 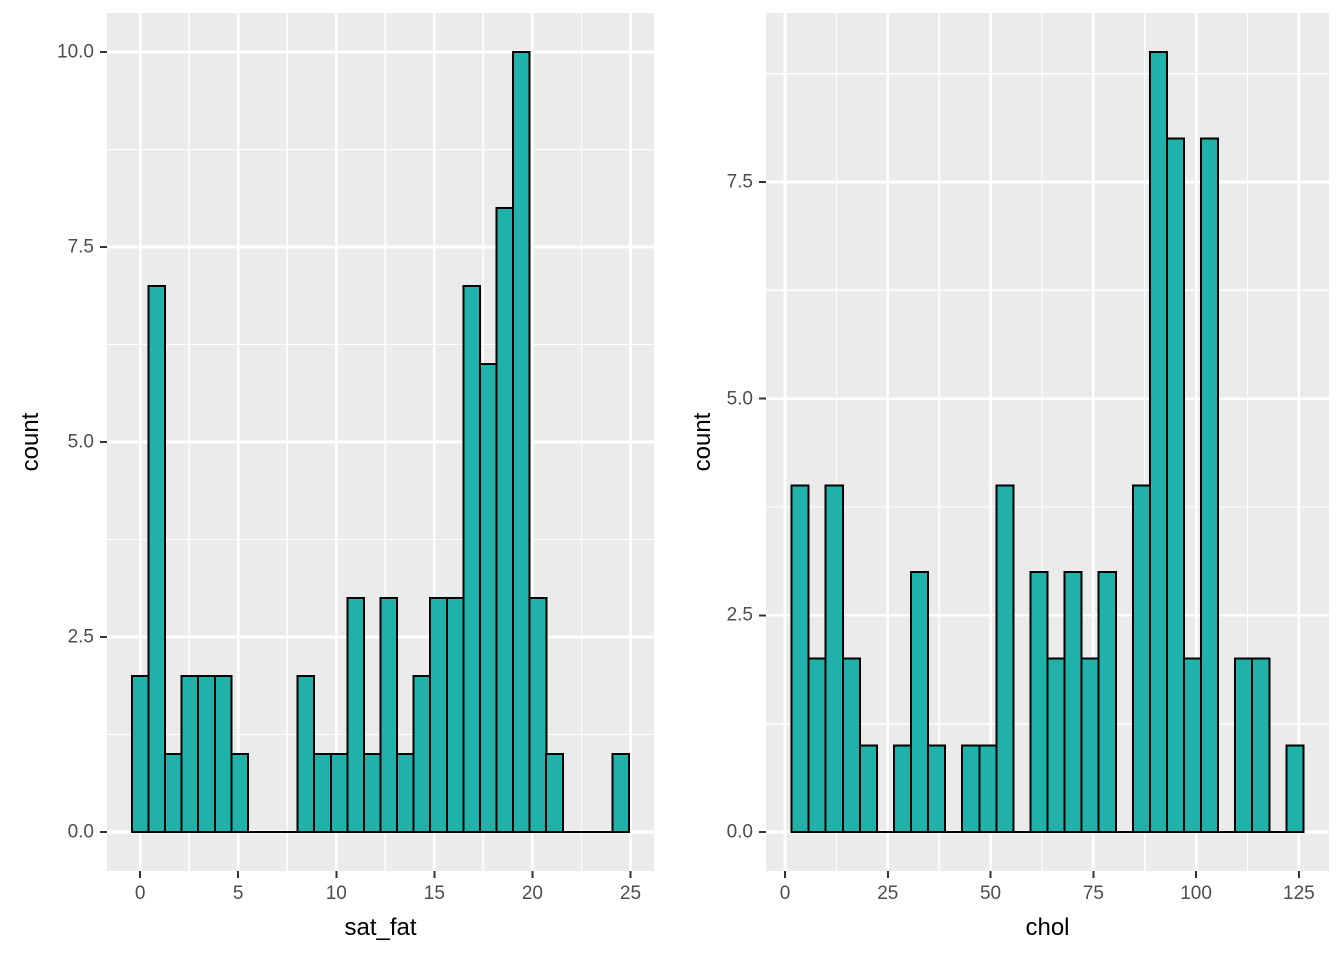 I want to click on x-axis-title: chol, so click(x=1047, y=927).